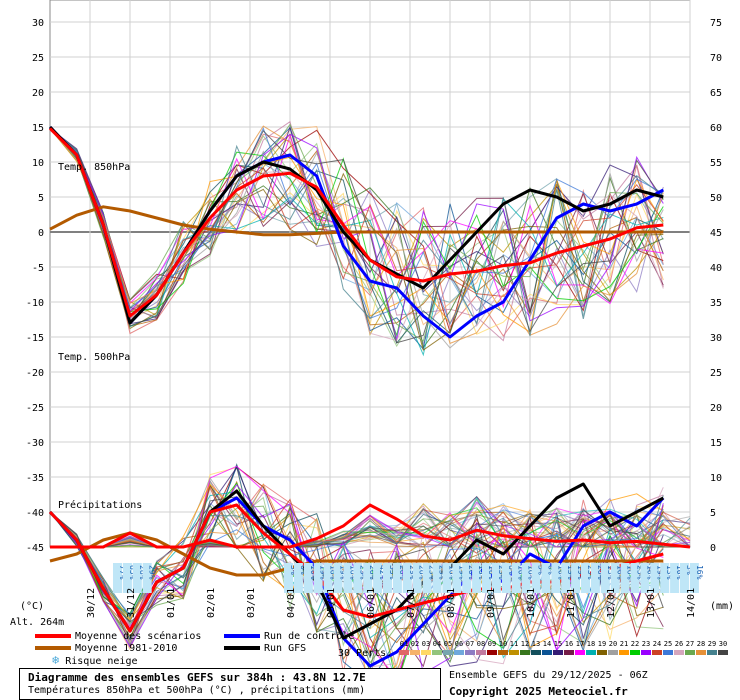 Image resolution: width=740 pixels, height=700 pixels. I want to click on right-tick-label: 50, so click(716, 198).